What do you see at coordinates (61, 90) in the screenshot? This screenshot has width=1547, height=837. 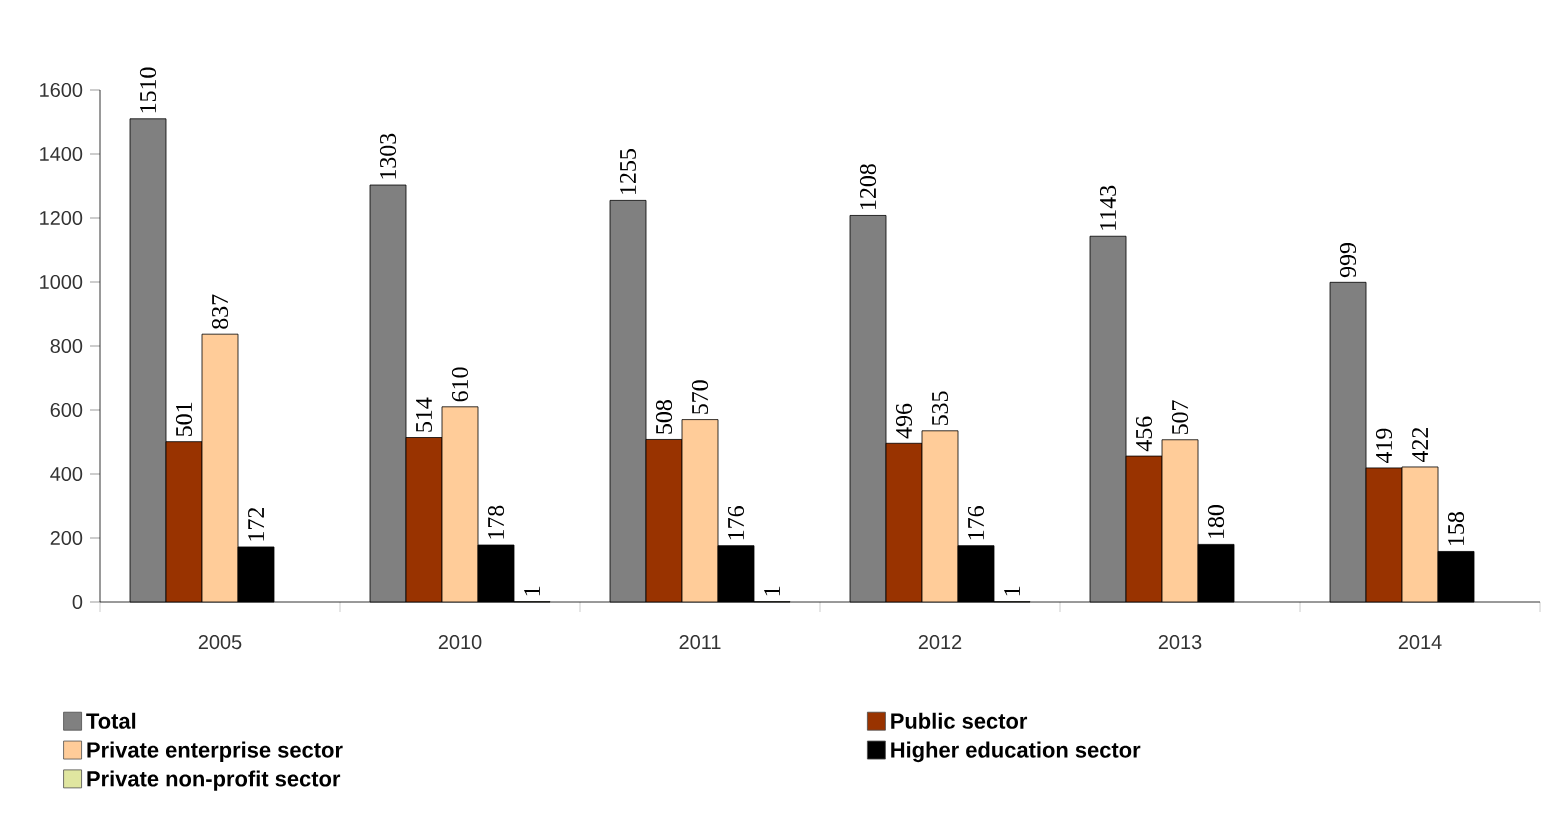 I see `y-tick-label: 1600` at bounding box center [61, 90].